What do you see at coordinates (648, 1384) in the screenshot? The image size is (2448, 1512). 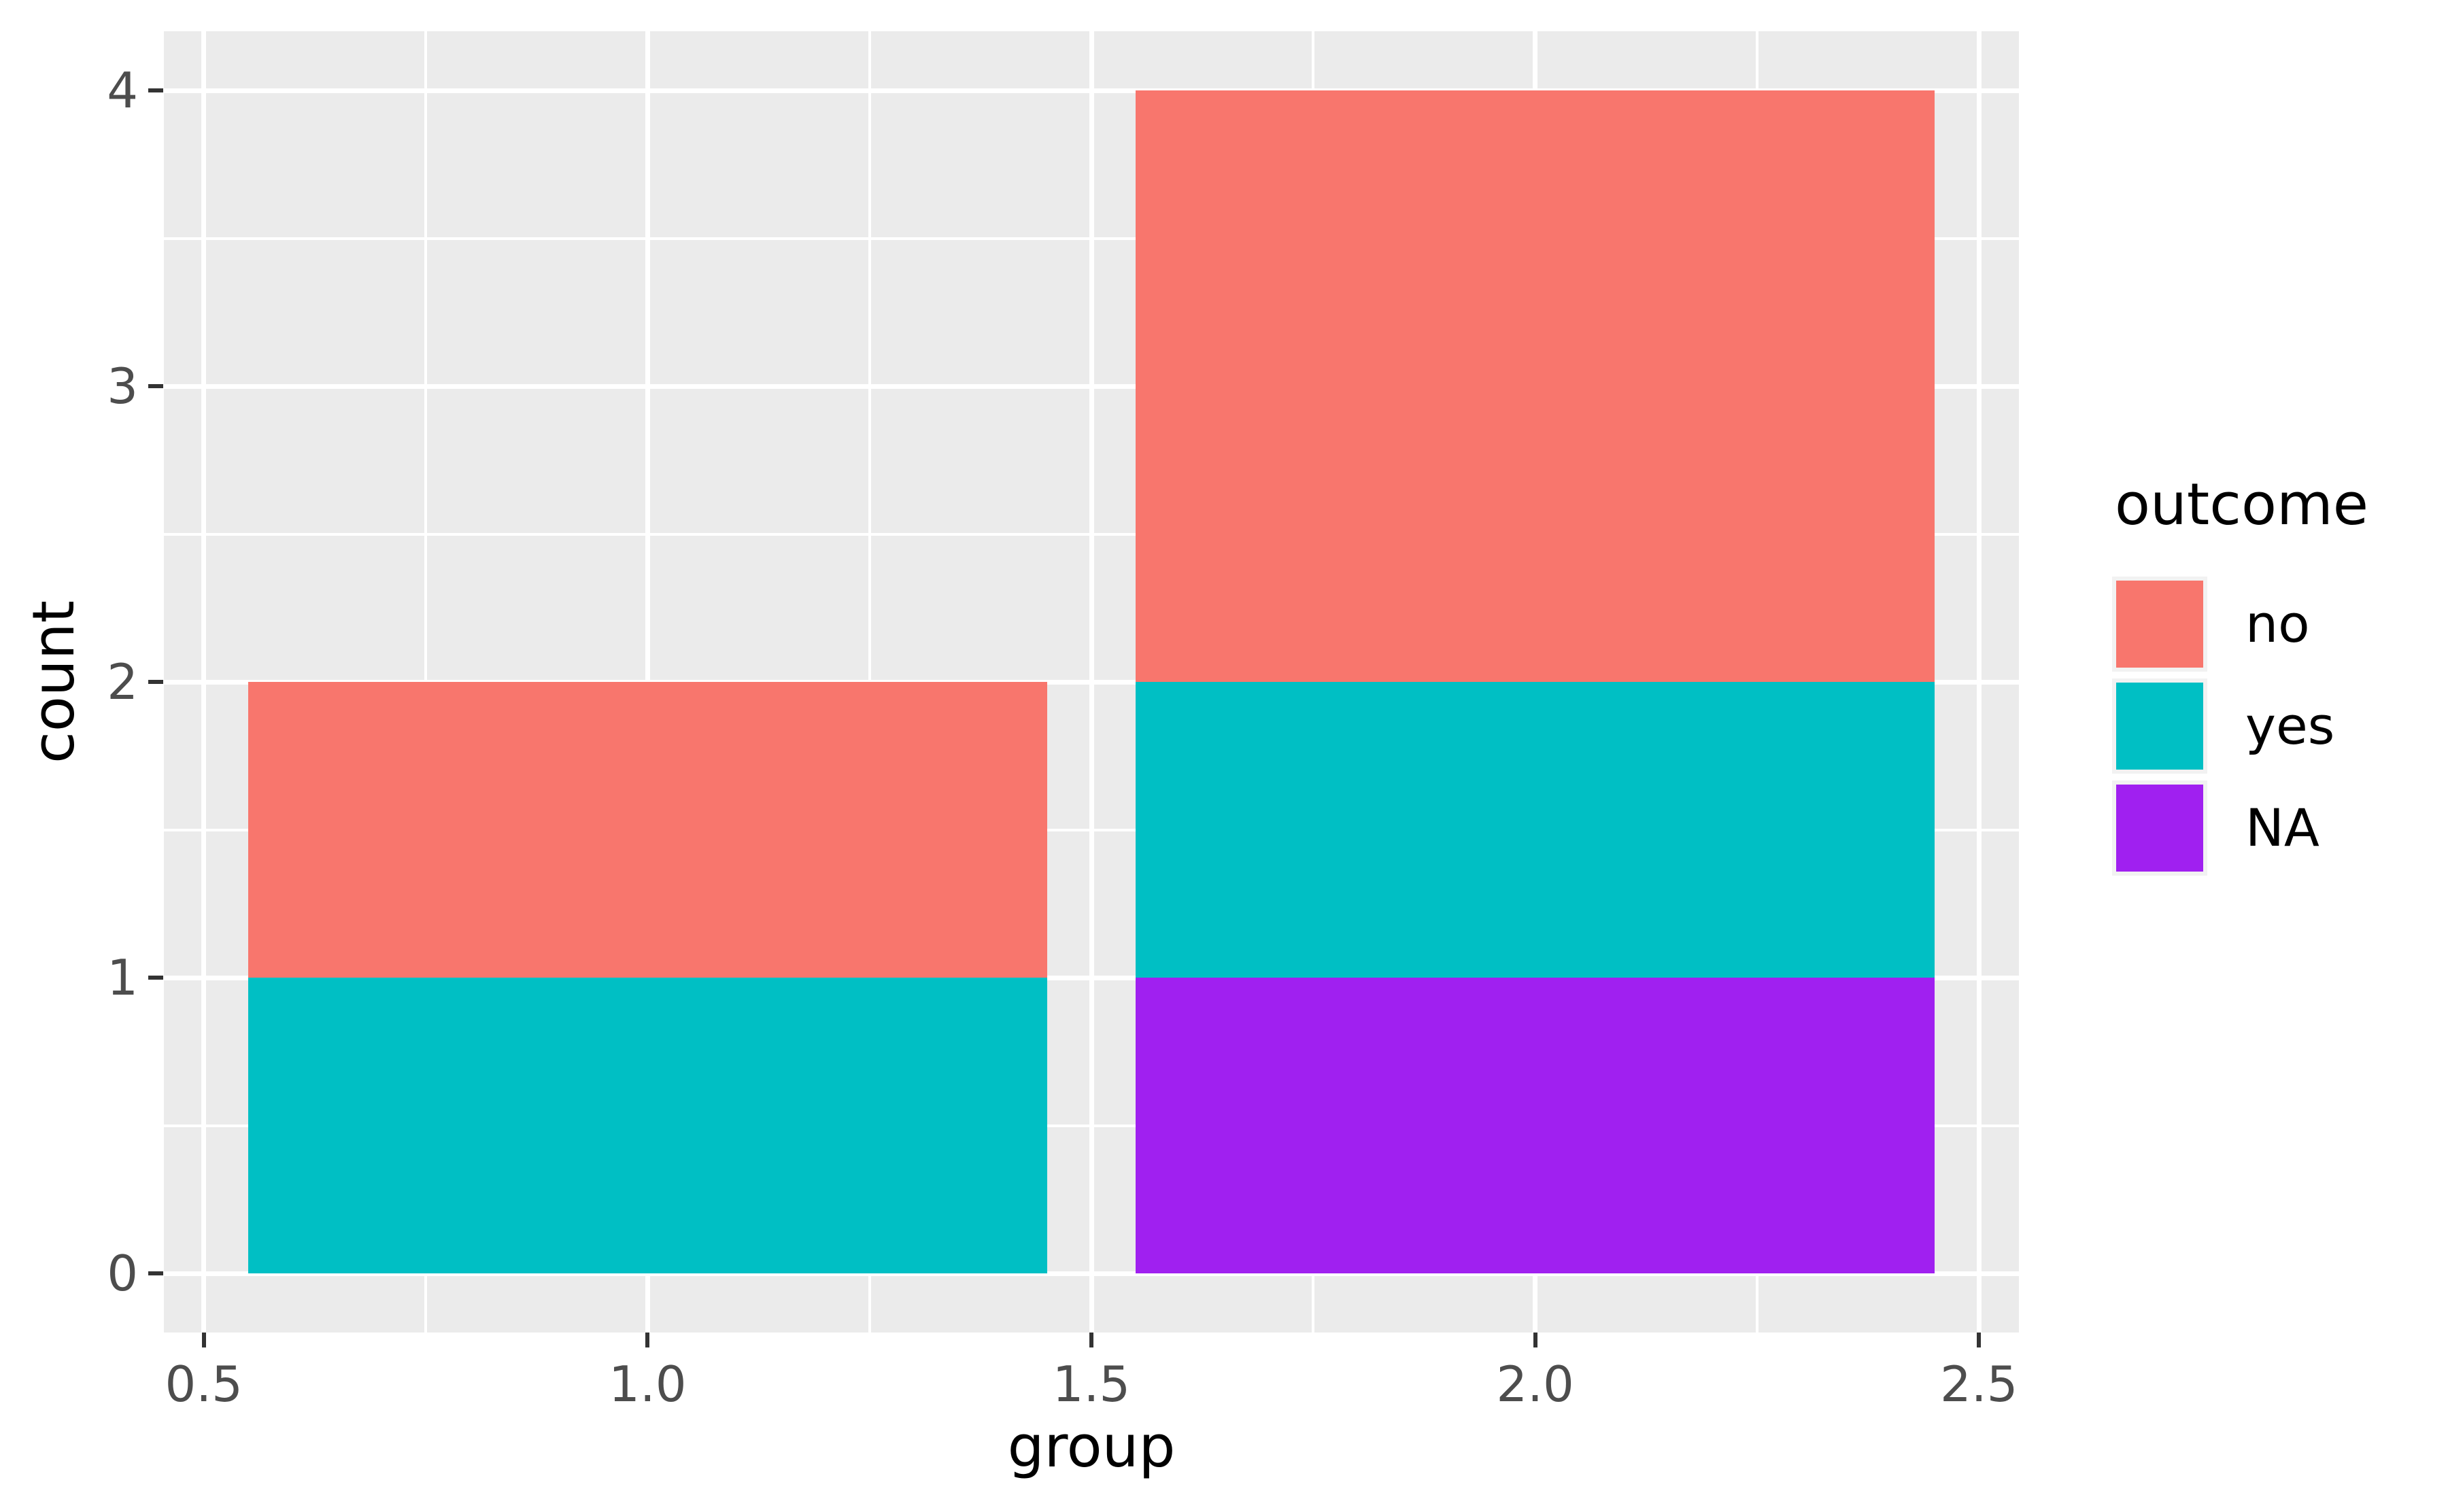 I see `x-tick-label: 1.0` at bounding box center [648, 1384].